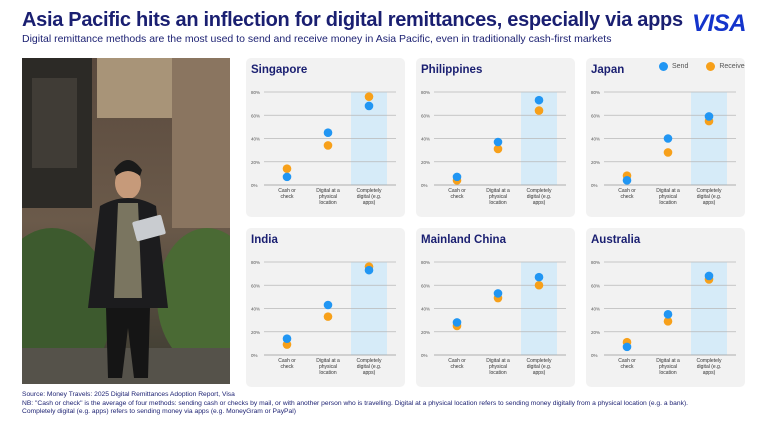  Describe the element at coordinates (680, 66) in the screenshot. I see `legend-send-label: Send` at that location.